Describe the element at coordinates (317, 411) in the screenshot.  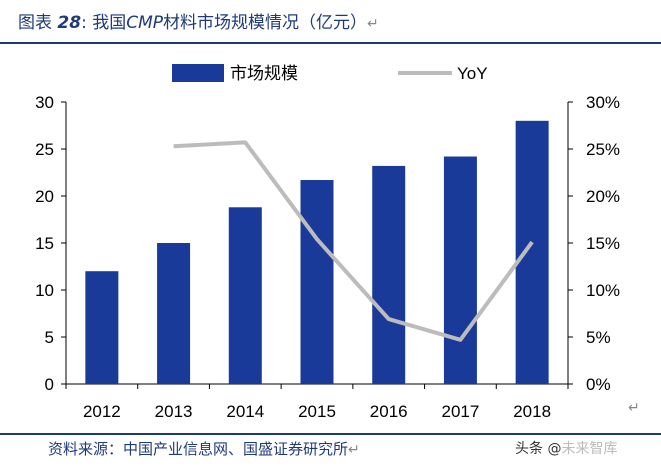
I see `x-tick-label: 2015` at that location.